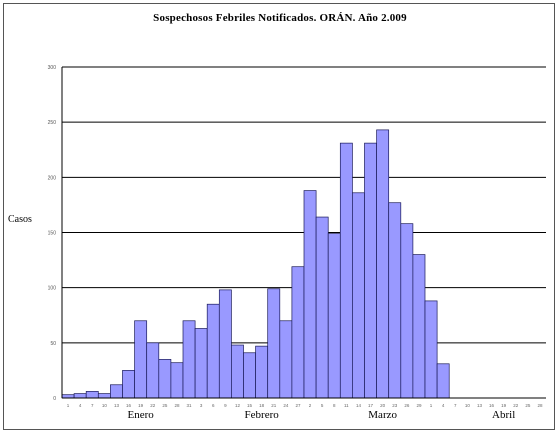 This screenshot has height=435, width=560. Describe the element at coordinates (371, 405) in the screenshot. I see `x-tick-label: 17` at that location.